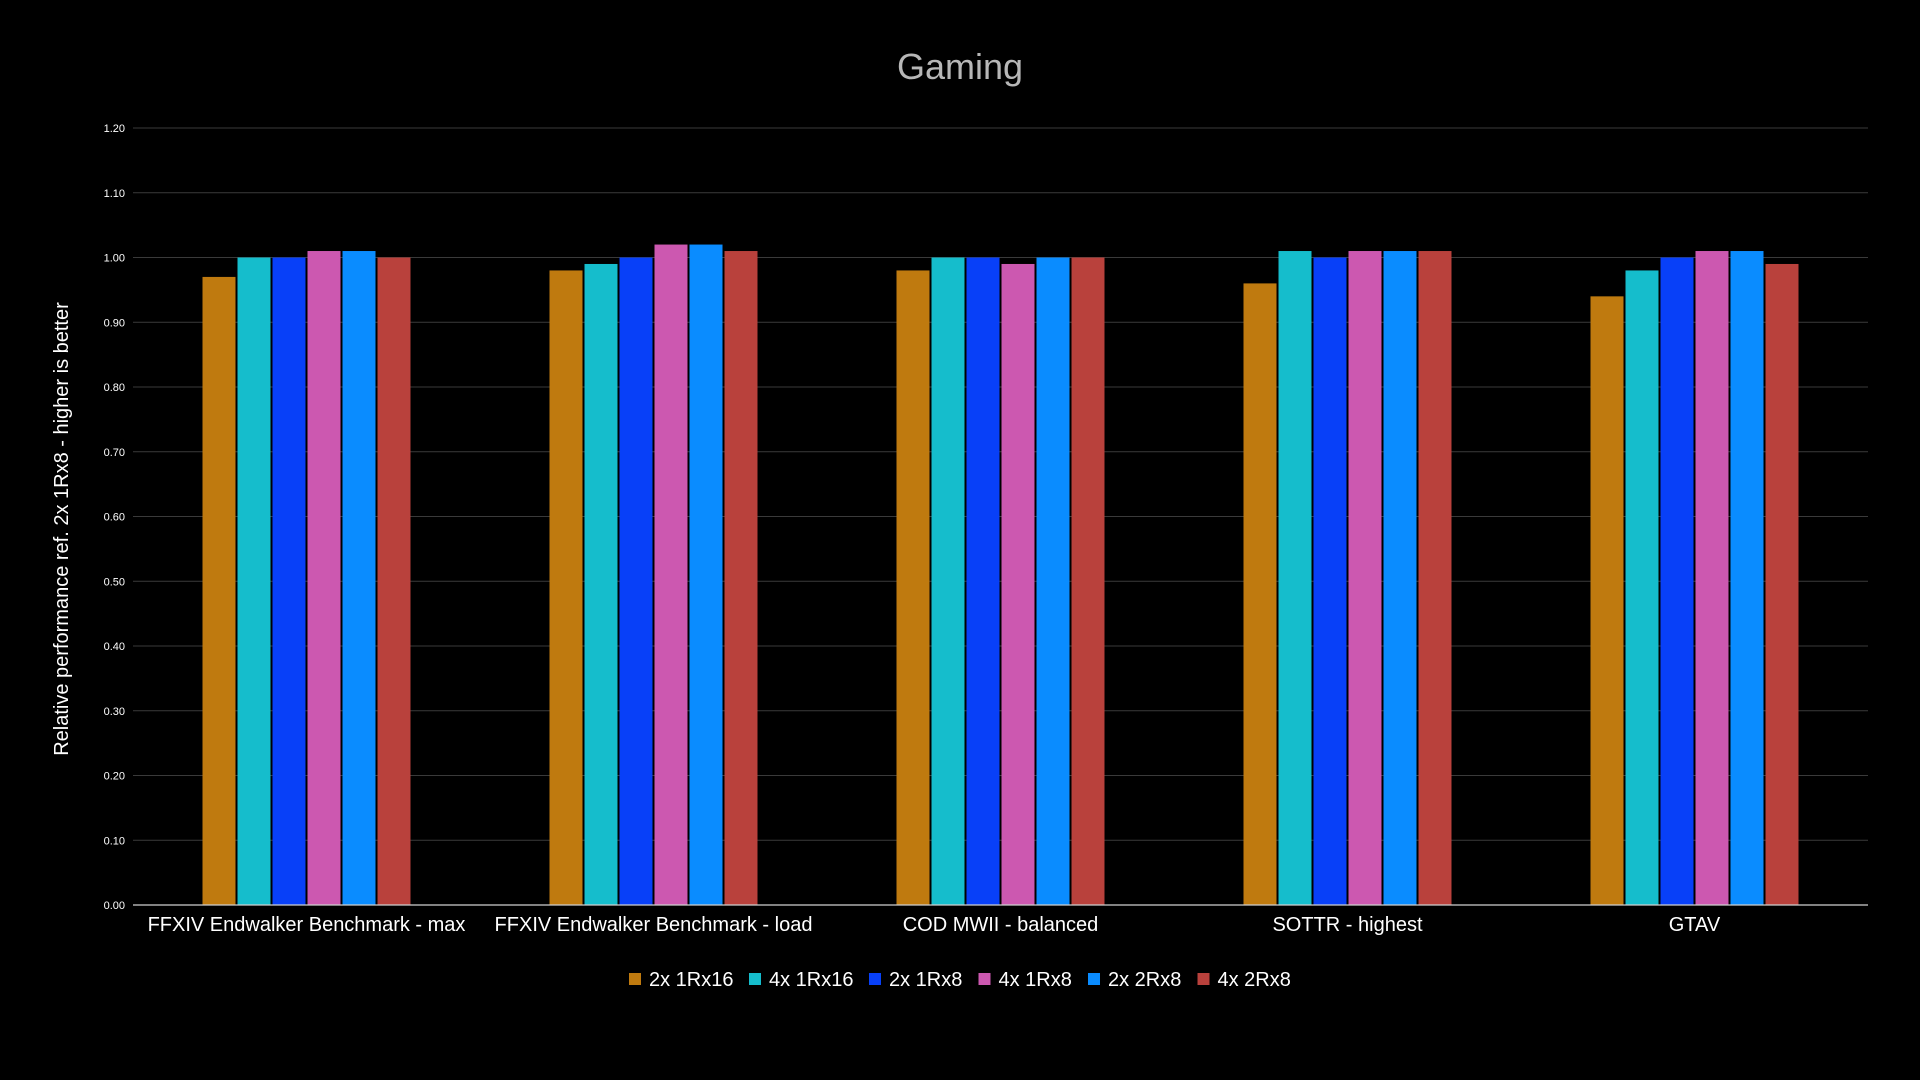 The image size is (1920, 1080). What do you see at coordinates (1144, 980) in the screenshot?
I see `legend-label: 2x 2Rx8` at bounding box center [1144, 980].